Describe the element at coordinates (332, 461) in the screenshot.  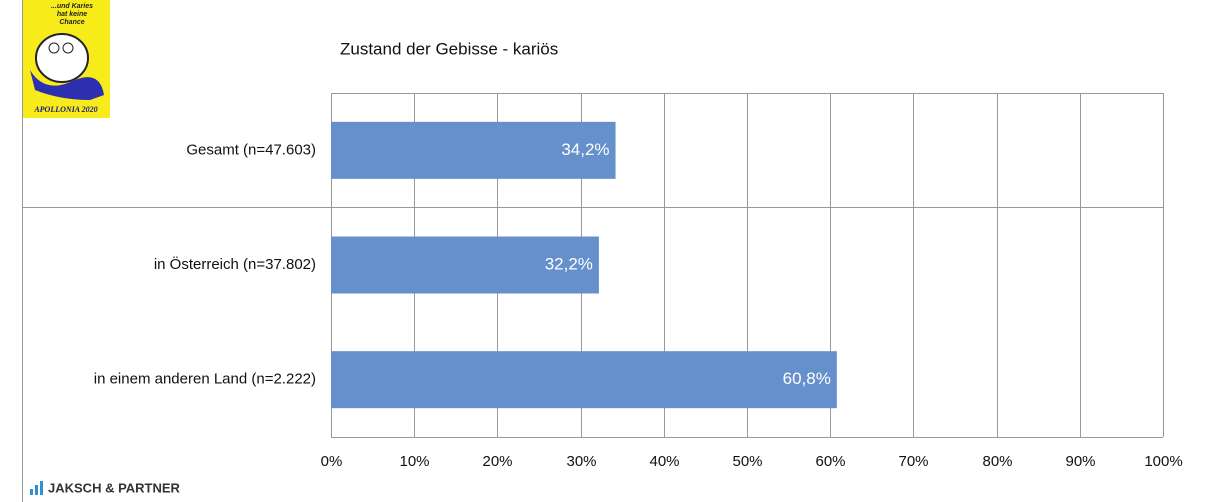
I see `x-tick-label: 0%` at that location.